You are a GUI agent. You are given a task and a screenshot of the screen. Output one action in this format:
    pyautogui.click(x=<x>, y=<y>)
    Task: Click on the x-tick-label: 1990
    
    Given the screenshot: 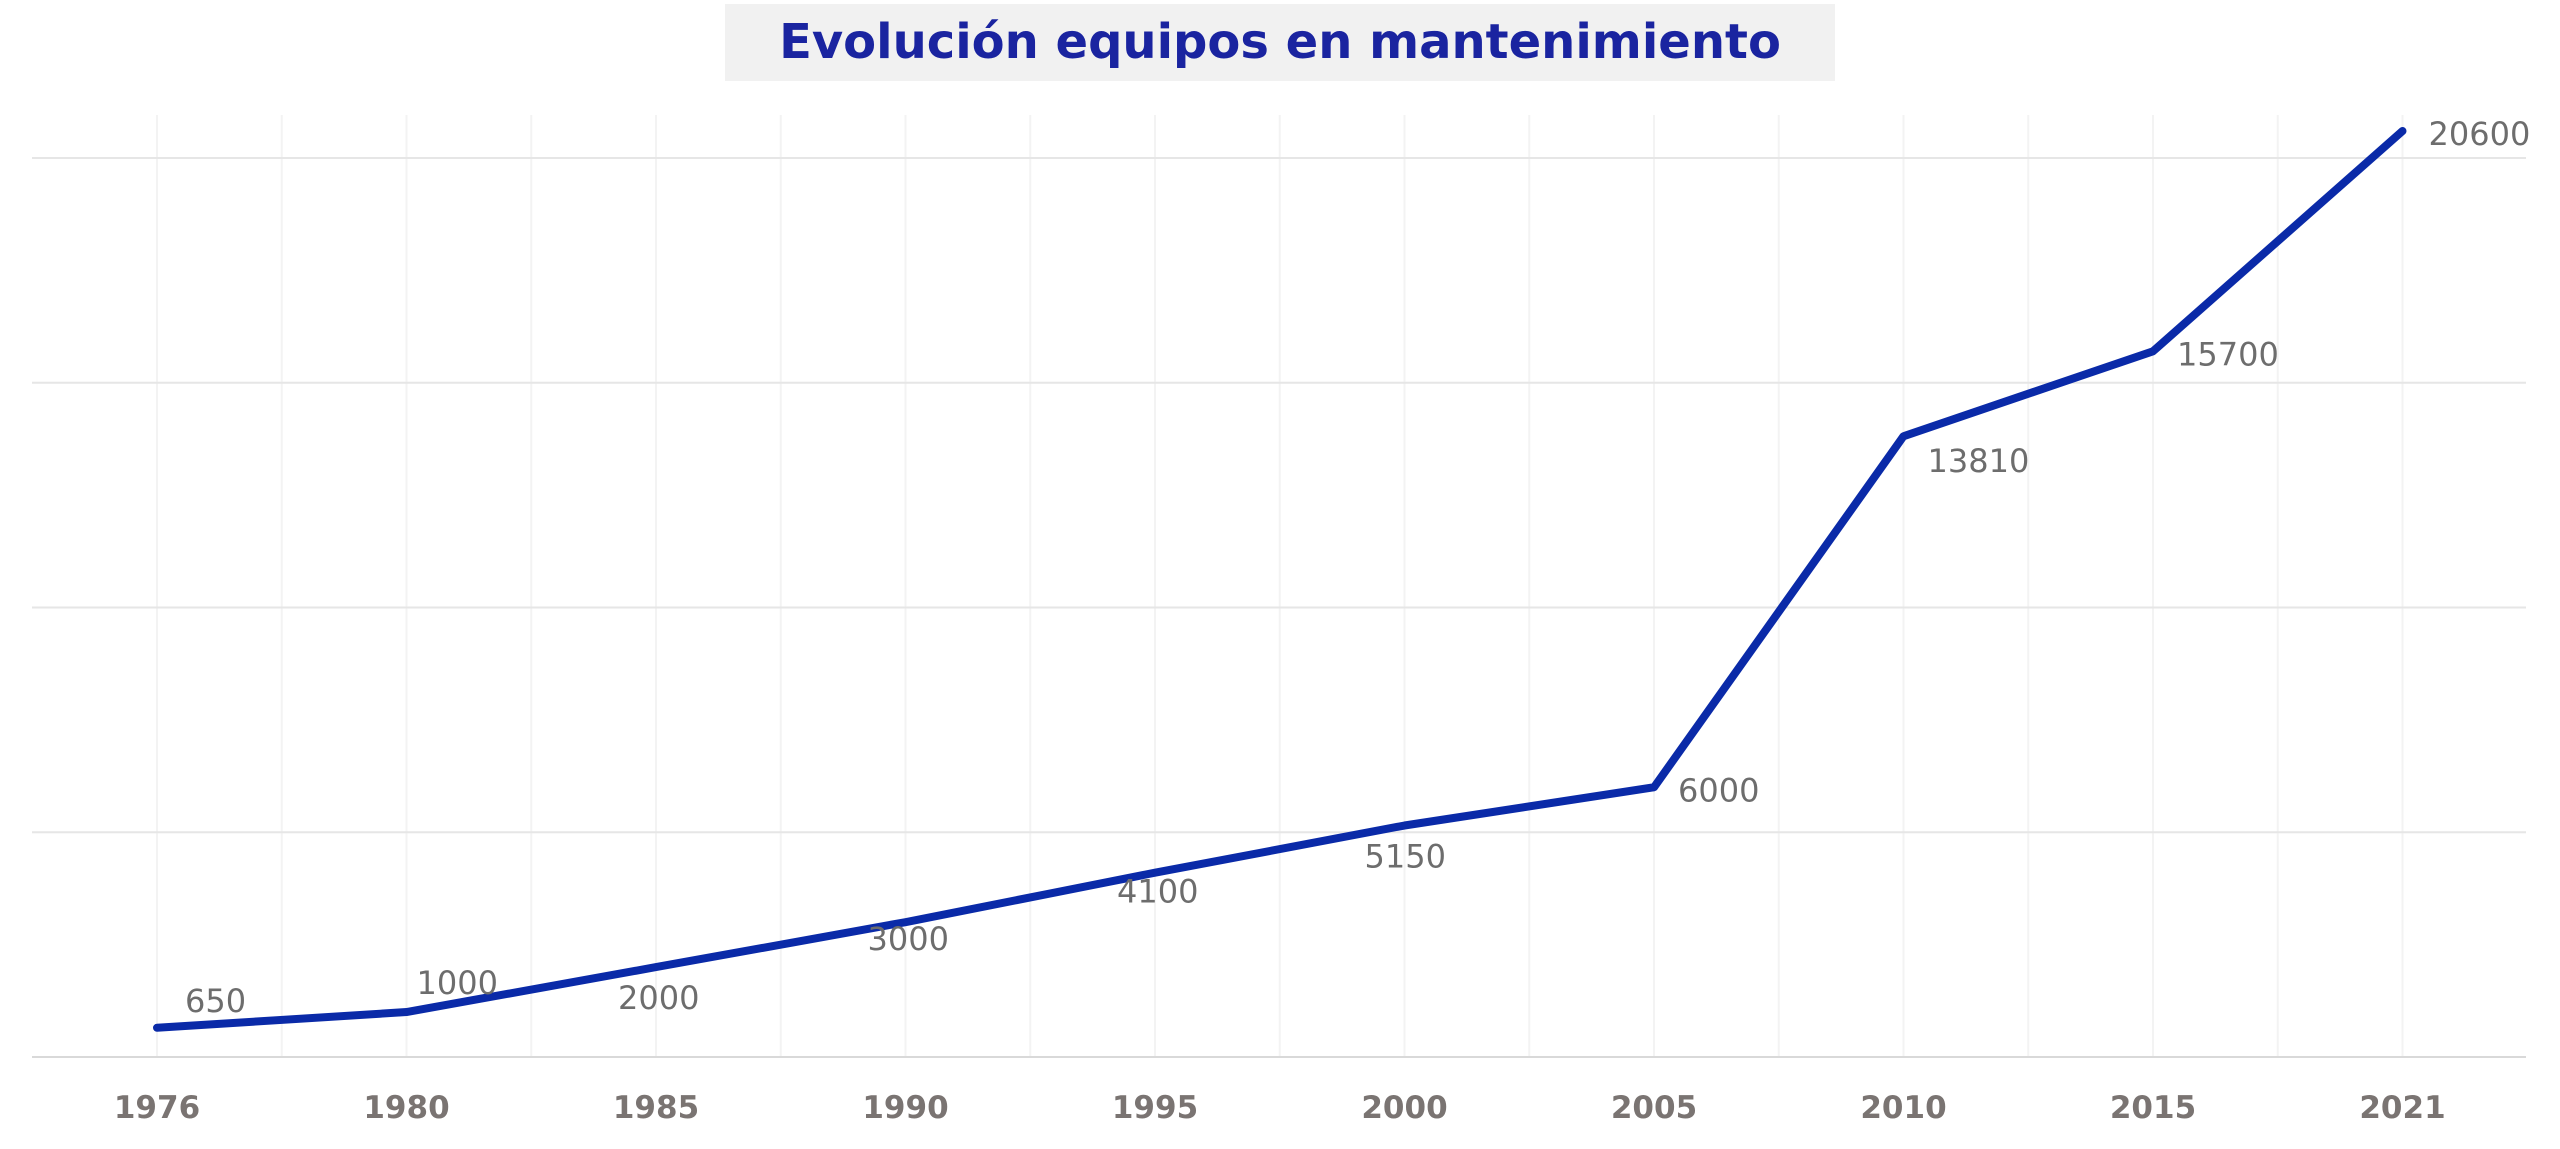 What is the action you would take?
    pyautogui.click(x=905, y=1108)
    